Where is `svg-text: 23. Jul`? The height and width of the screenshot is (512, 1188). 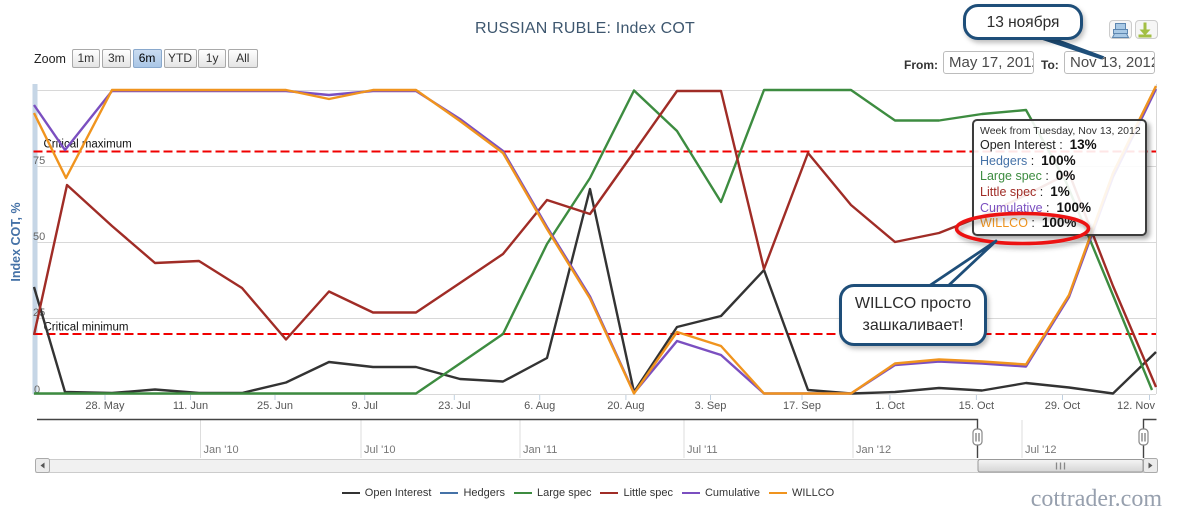
svg-text: 23. Jul is located at coordinates (454, 406).